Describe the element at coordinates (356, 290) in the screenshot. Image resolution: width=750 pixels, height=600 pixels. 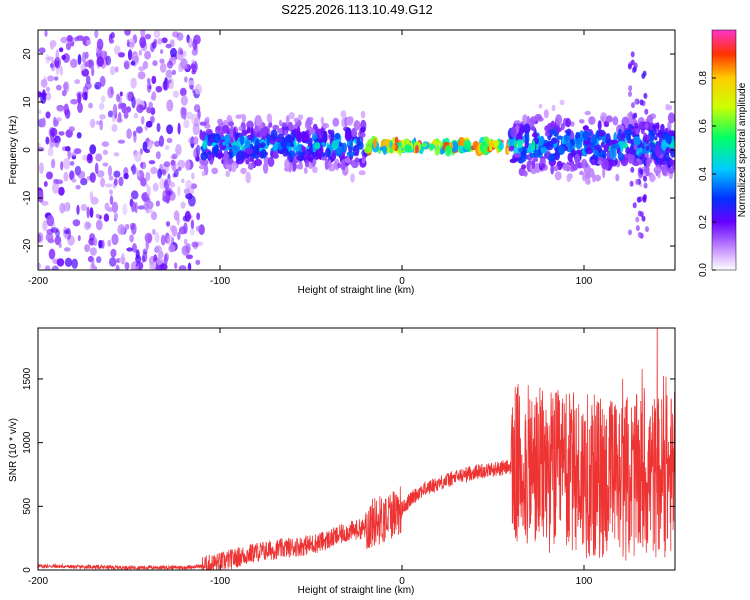
I see `spectrogram-x-axis-label: Height of straight line (km)` at that location.